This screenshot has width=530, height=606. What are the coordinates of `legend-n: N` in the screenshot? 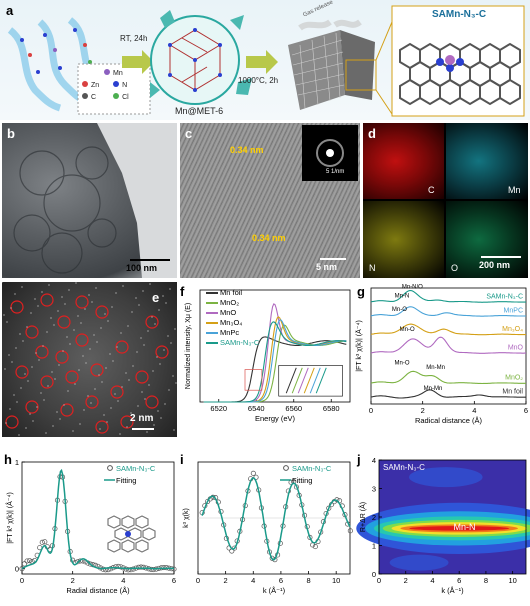 It's located at (125, 85).